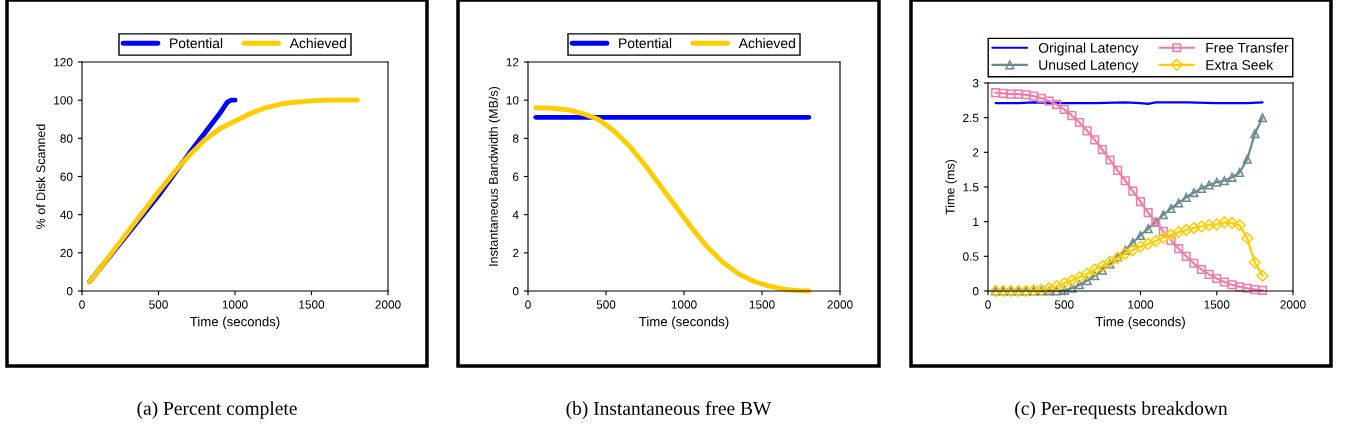 The height and width of the screenshot is (435, 1345). What do you see at coordinates (63, 100) in the screenshot?
I see `y-tick-label: 100` at bounding box center [63, 100].